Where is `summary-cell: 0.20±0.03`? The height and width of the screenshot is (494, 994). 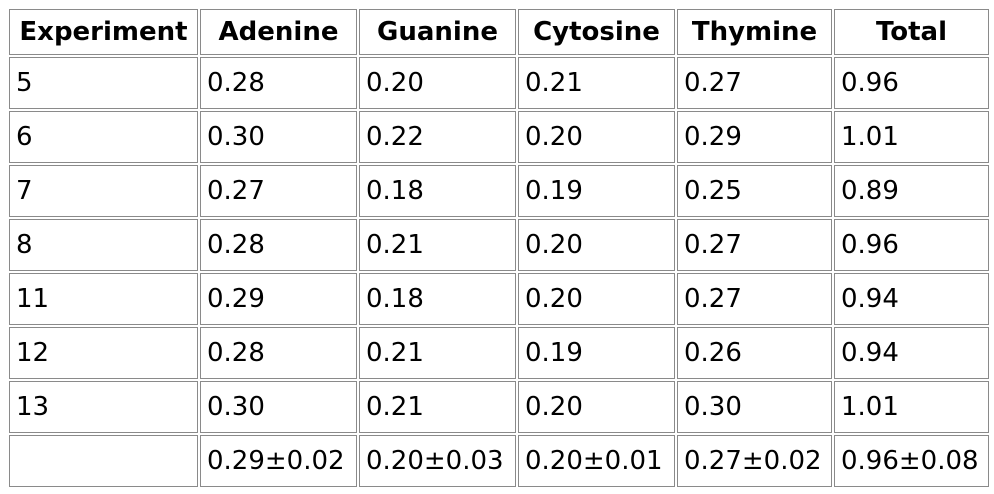
summary-cell: 0.20±0.03 is located at coordinates (437, 461).